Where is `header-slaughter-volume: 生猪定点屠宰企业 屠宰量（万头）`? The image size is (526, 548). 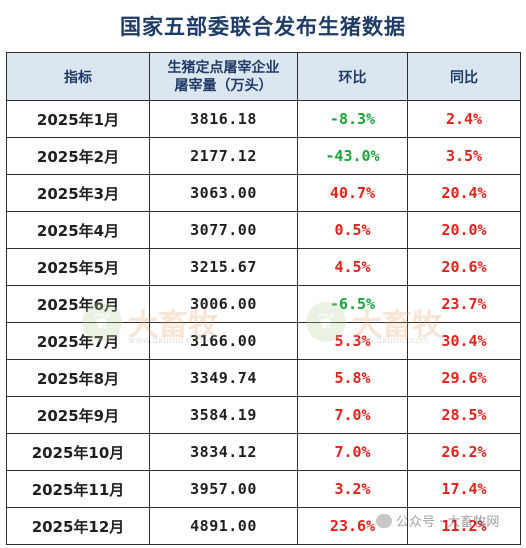 header-slaughter-volume: 生猪定点屠宰企业 屠宰量（万头） is located at coordinates (223, 76).